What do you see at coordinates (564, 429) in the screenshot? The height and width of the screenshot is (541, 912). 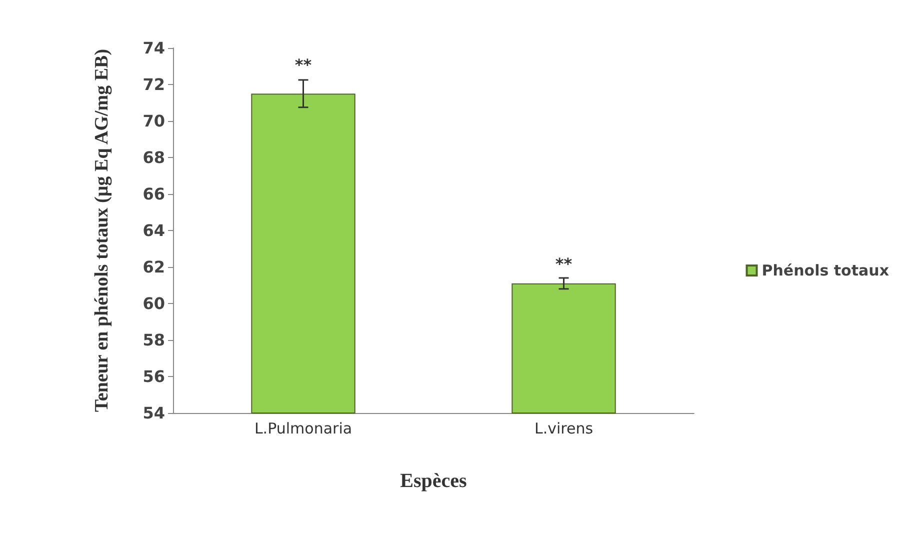 I see `x-tick-label: L.virens` at bounding box center [564, 429].